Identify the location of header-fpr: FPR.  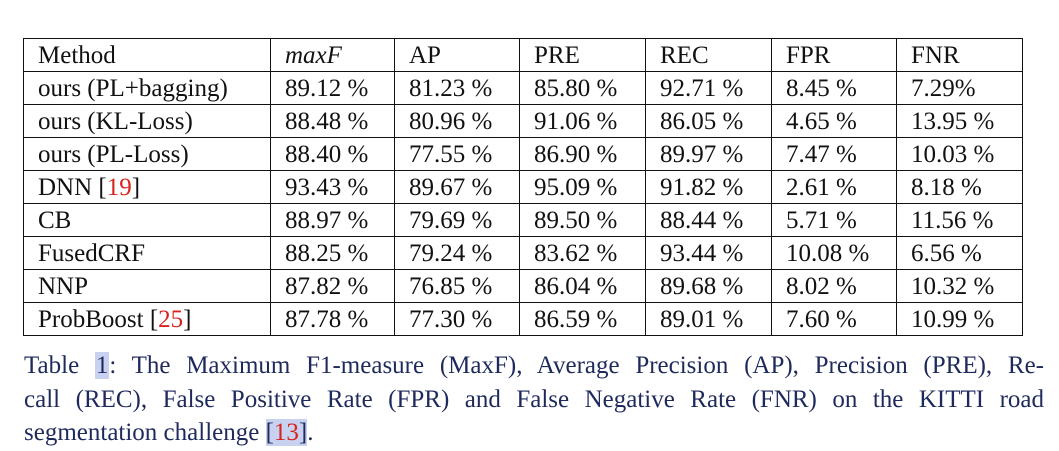
(834, 55).